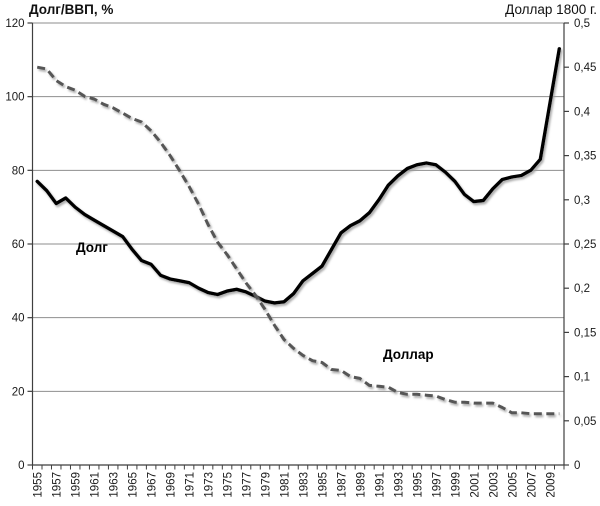 This screenshot has width=600, height=506. I want to click on x-axis-tick-label: 1985, so click(323, 485).